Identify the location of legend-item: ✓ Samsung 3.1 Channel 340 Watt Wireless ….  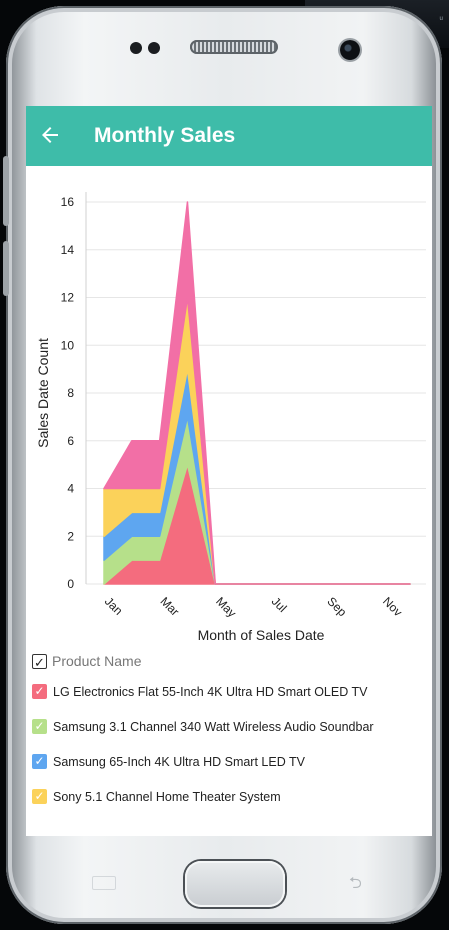
(232, 726).